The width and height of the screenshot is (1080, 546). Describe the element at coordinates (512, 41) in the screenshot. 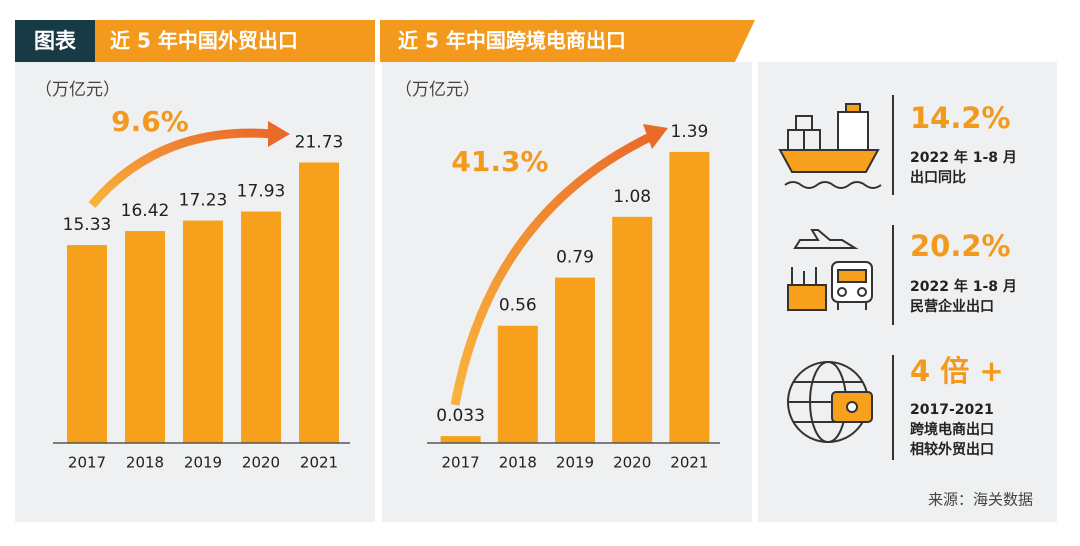

I see `chart-title: 近 5 年中国跨境电商出口` at that location.